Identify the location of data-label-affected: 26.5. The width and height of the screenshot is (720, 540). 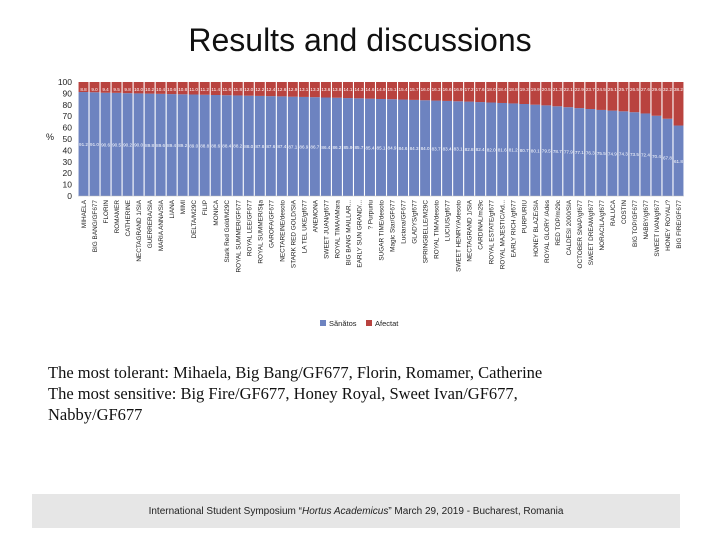
(634, 89).